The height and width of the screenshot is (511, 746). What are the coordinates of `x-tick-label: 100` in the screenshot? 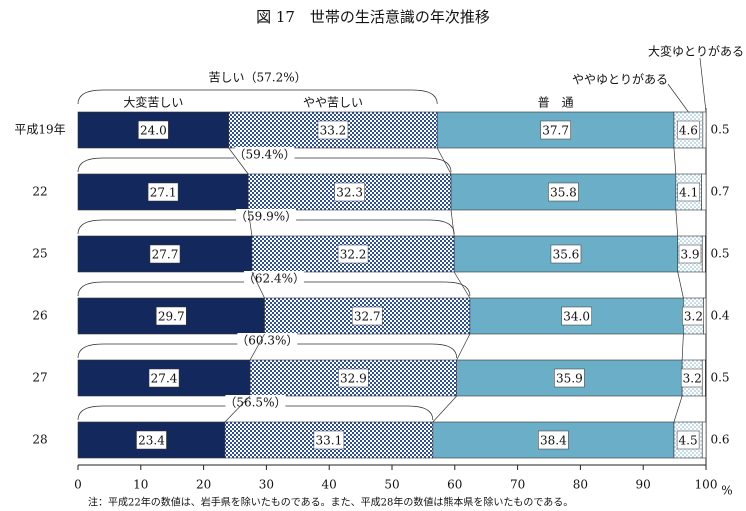 It's located at (706, 485).